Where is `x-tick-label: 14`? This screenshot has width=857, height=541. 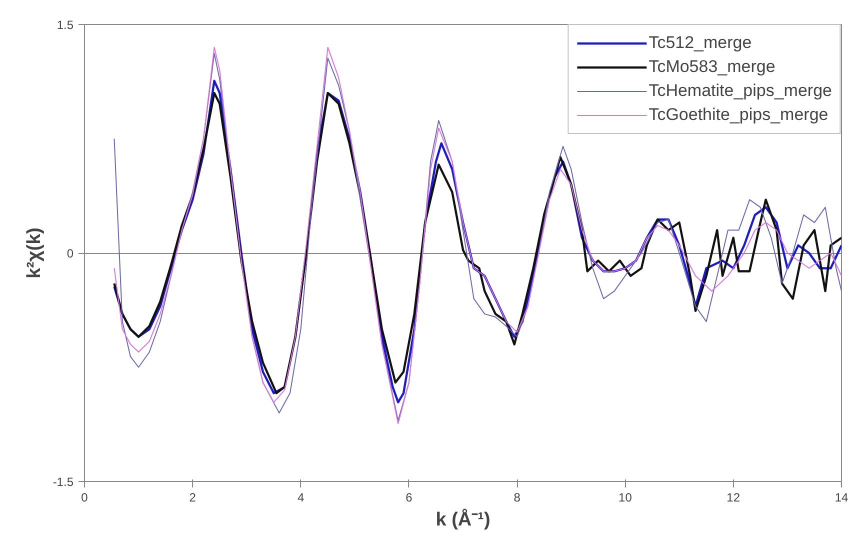 x-tick-label: 14 is located at coordinates (841, 497).